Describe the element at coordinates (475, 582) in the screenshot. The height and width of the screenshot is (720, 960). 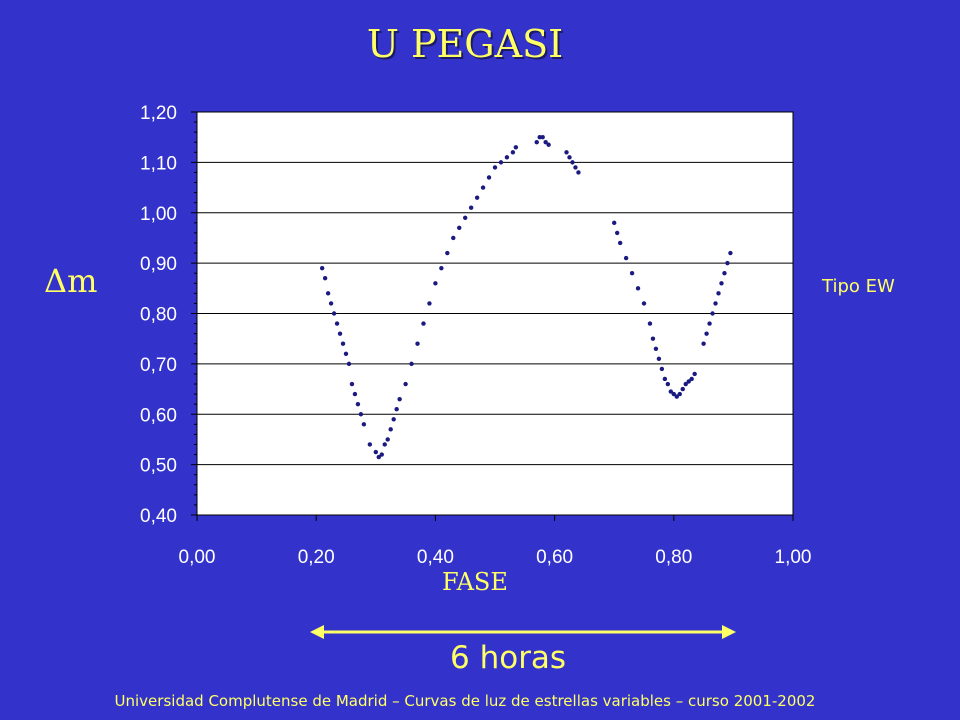
I see `x-axis-label: FASE` at that location.